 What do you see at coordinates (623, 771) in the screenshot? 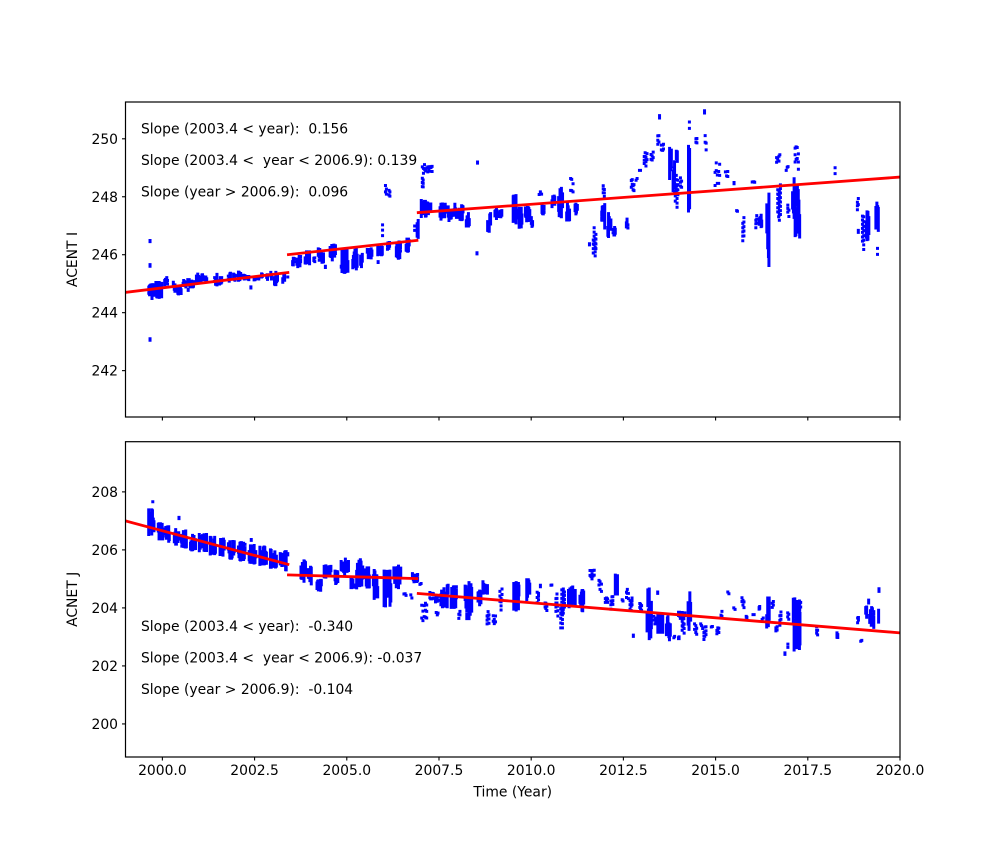
I see `x-tick-label: 2012.5` at bounding box center [623, 771].